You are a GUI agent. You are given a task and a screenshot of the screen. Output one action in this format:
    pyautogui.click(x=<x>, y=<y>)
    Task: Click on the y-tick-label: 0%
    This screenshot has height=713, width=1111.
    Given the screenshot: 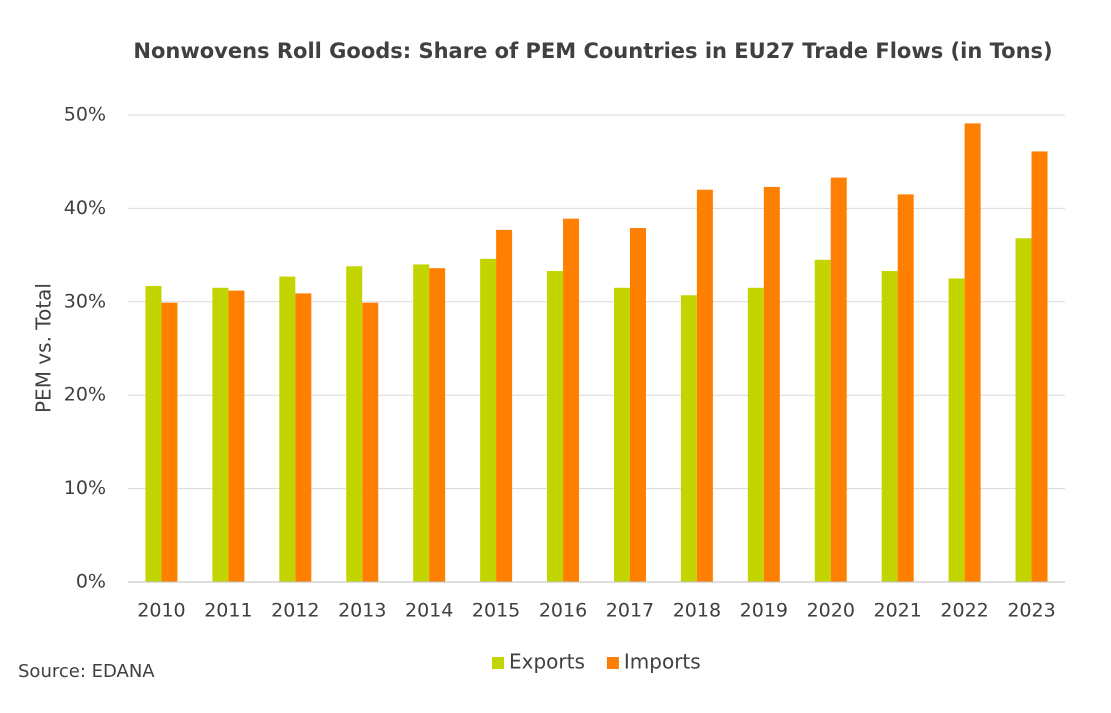 What is the action you would take?
    pyautogui.click(x=91, y=582)
    